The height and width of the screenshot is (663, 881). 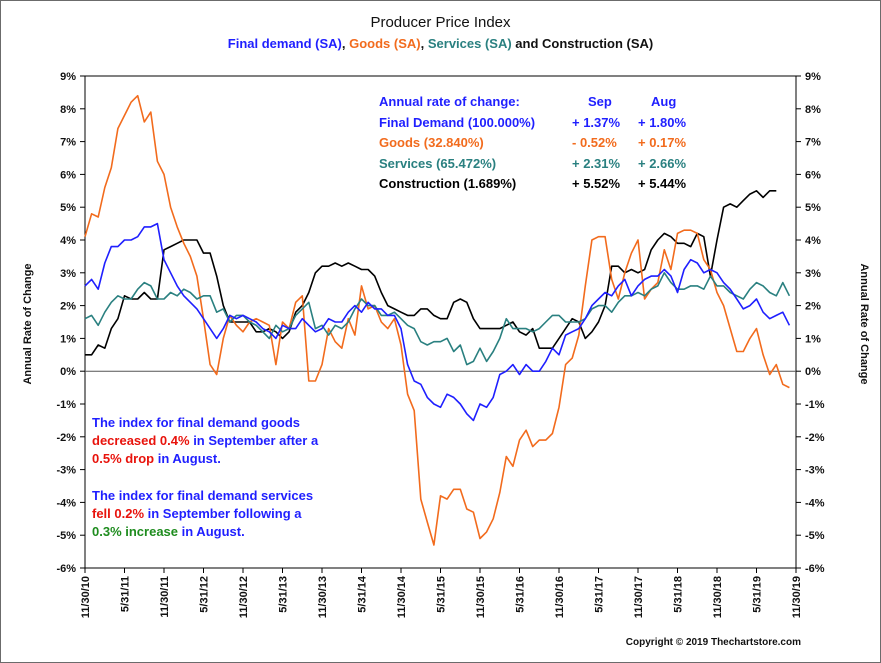 I want to click on y-tick-label-right: 7%, so click(x=813, y=143).